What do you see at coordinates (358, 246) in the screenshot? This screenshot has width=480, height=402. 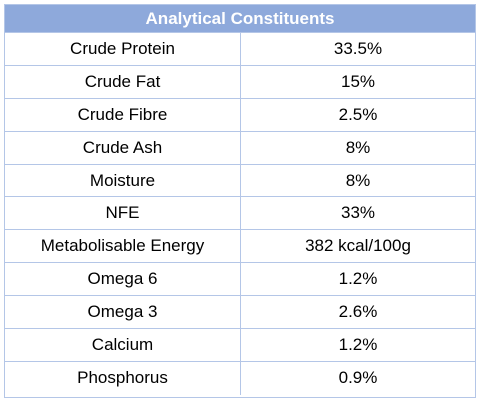 I see `constituent-value: 382 kcal/100g` at bounding box center [358, 246].